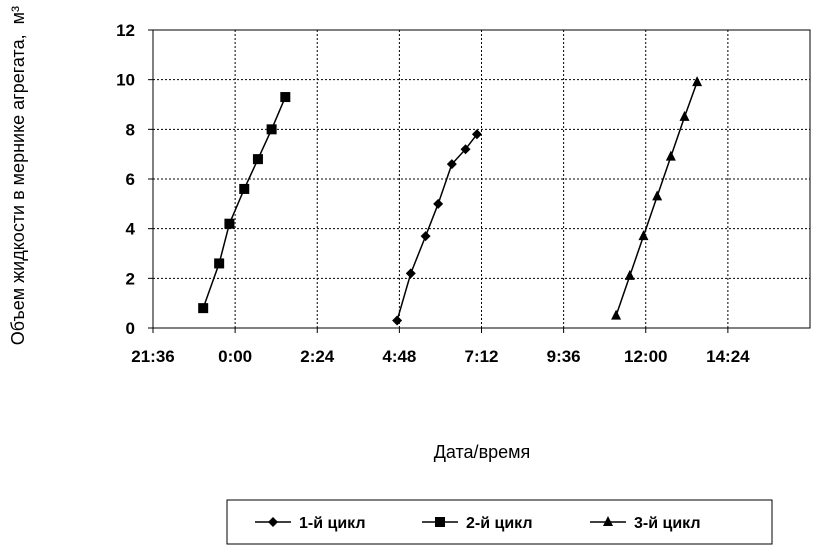 This screenshot has height=560, width=818. What do you see at coordinates (130, 179) in the screenshot?
I see `y-tick-label: 6` at bounding box center [130, 179].